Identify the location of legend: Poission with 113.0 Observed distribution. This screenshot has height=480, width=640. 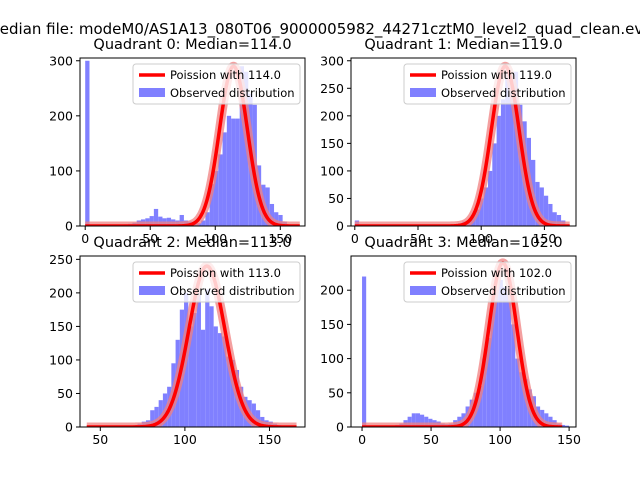
(216, 282).